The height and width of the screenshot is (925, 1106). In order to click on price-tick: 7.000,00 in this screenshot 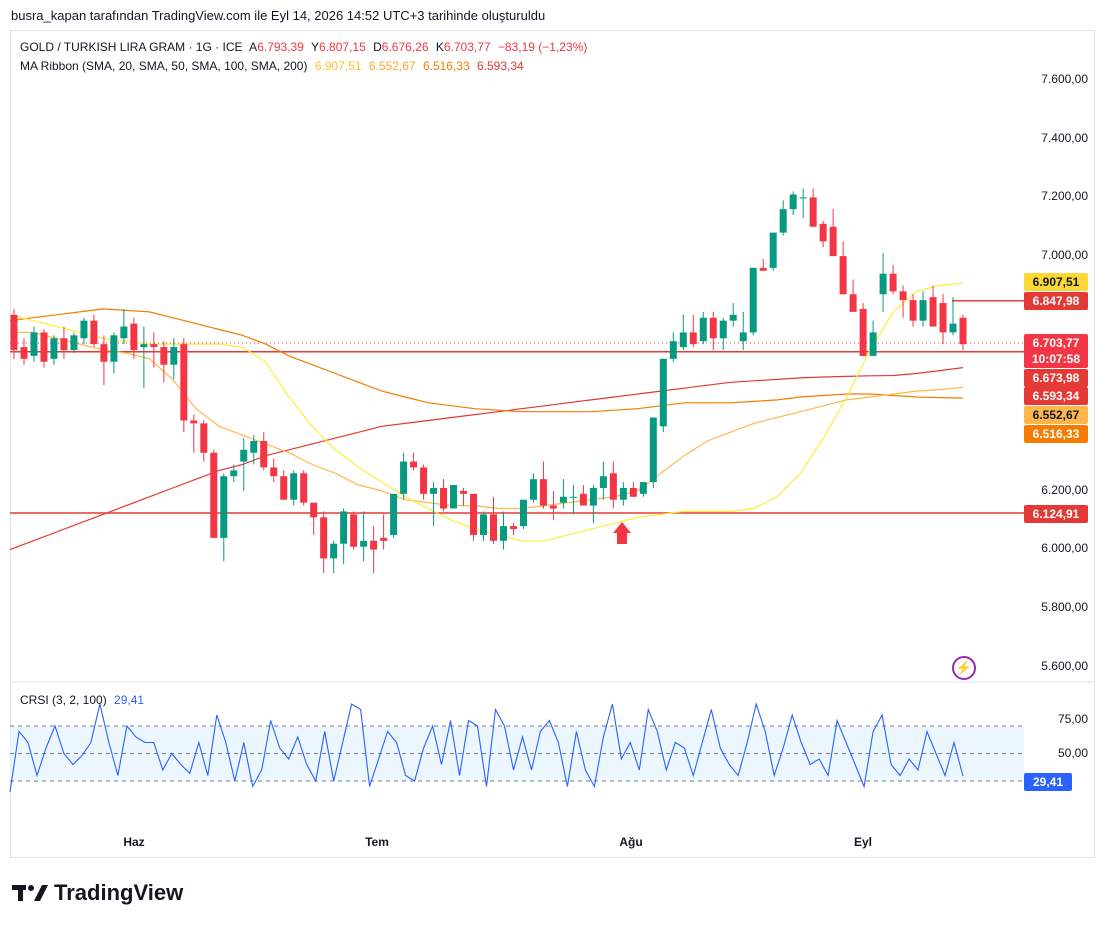, I will do `click(1064, 255)`.